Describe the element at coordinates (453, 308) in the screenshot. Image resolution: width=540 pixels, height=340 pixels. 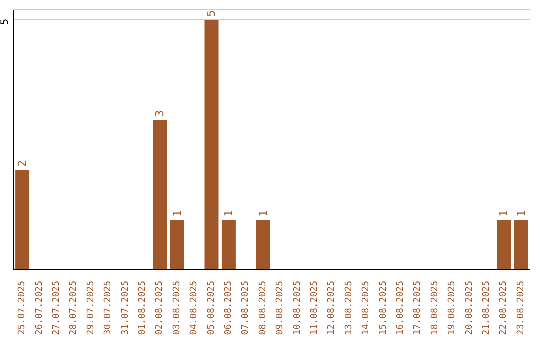
I see `x-tick-label: 19.08.2025` at that location.